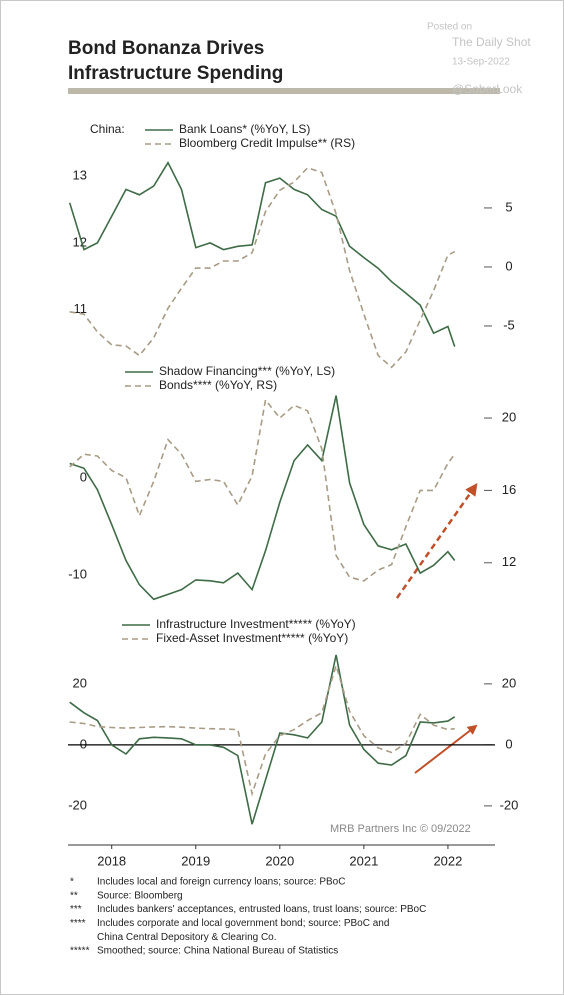  What do you see at coordinates (78, 923) in the screenshot?
I see `footnote-mark: ****` at bounding box center [78, 923].